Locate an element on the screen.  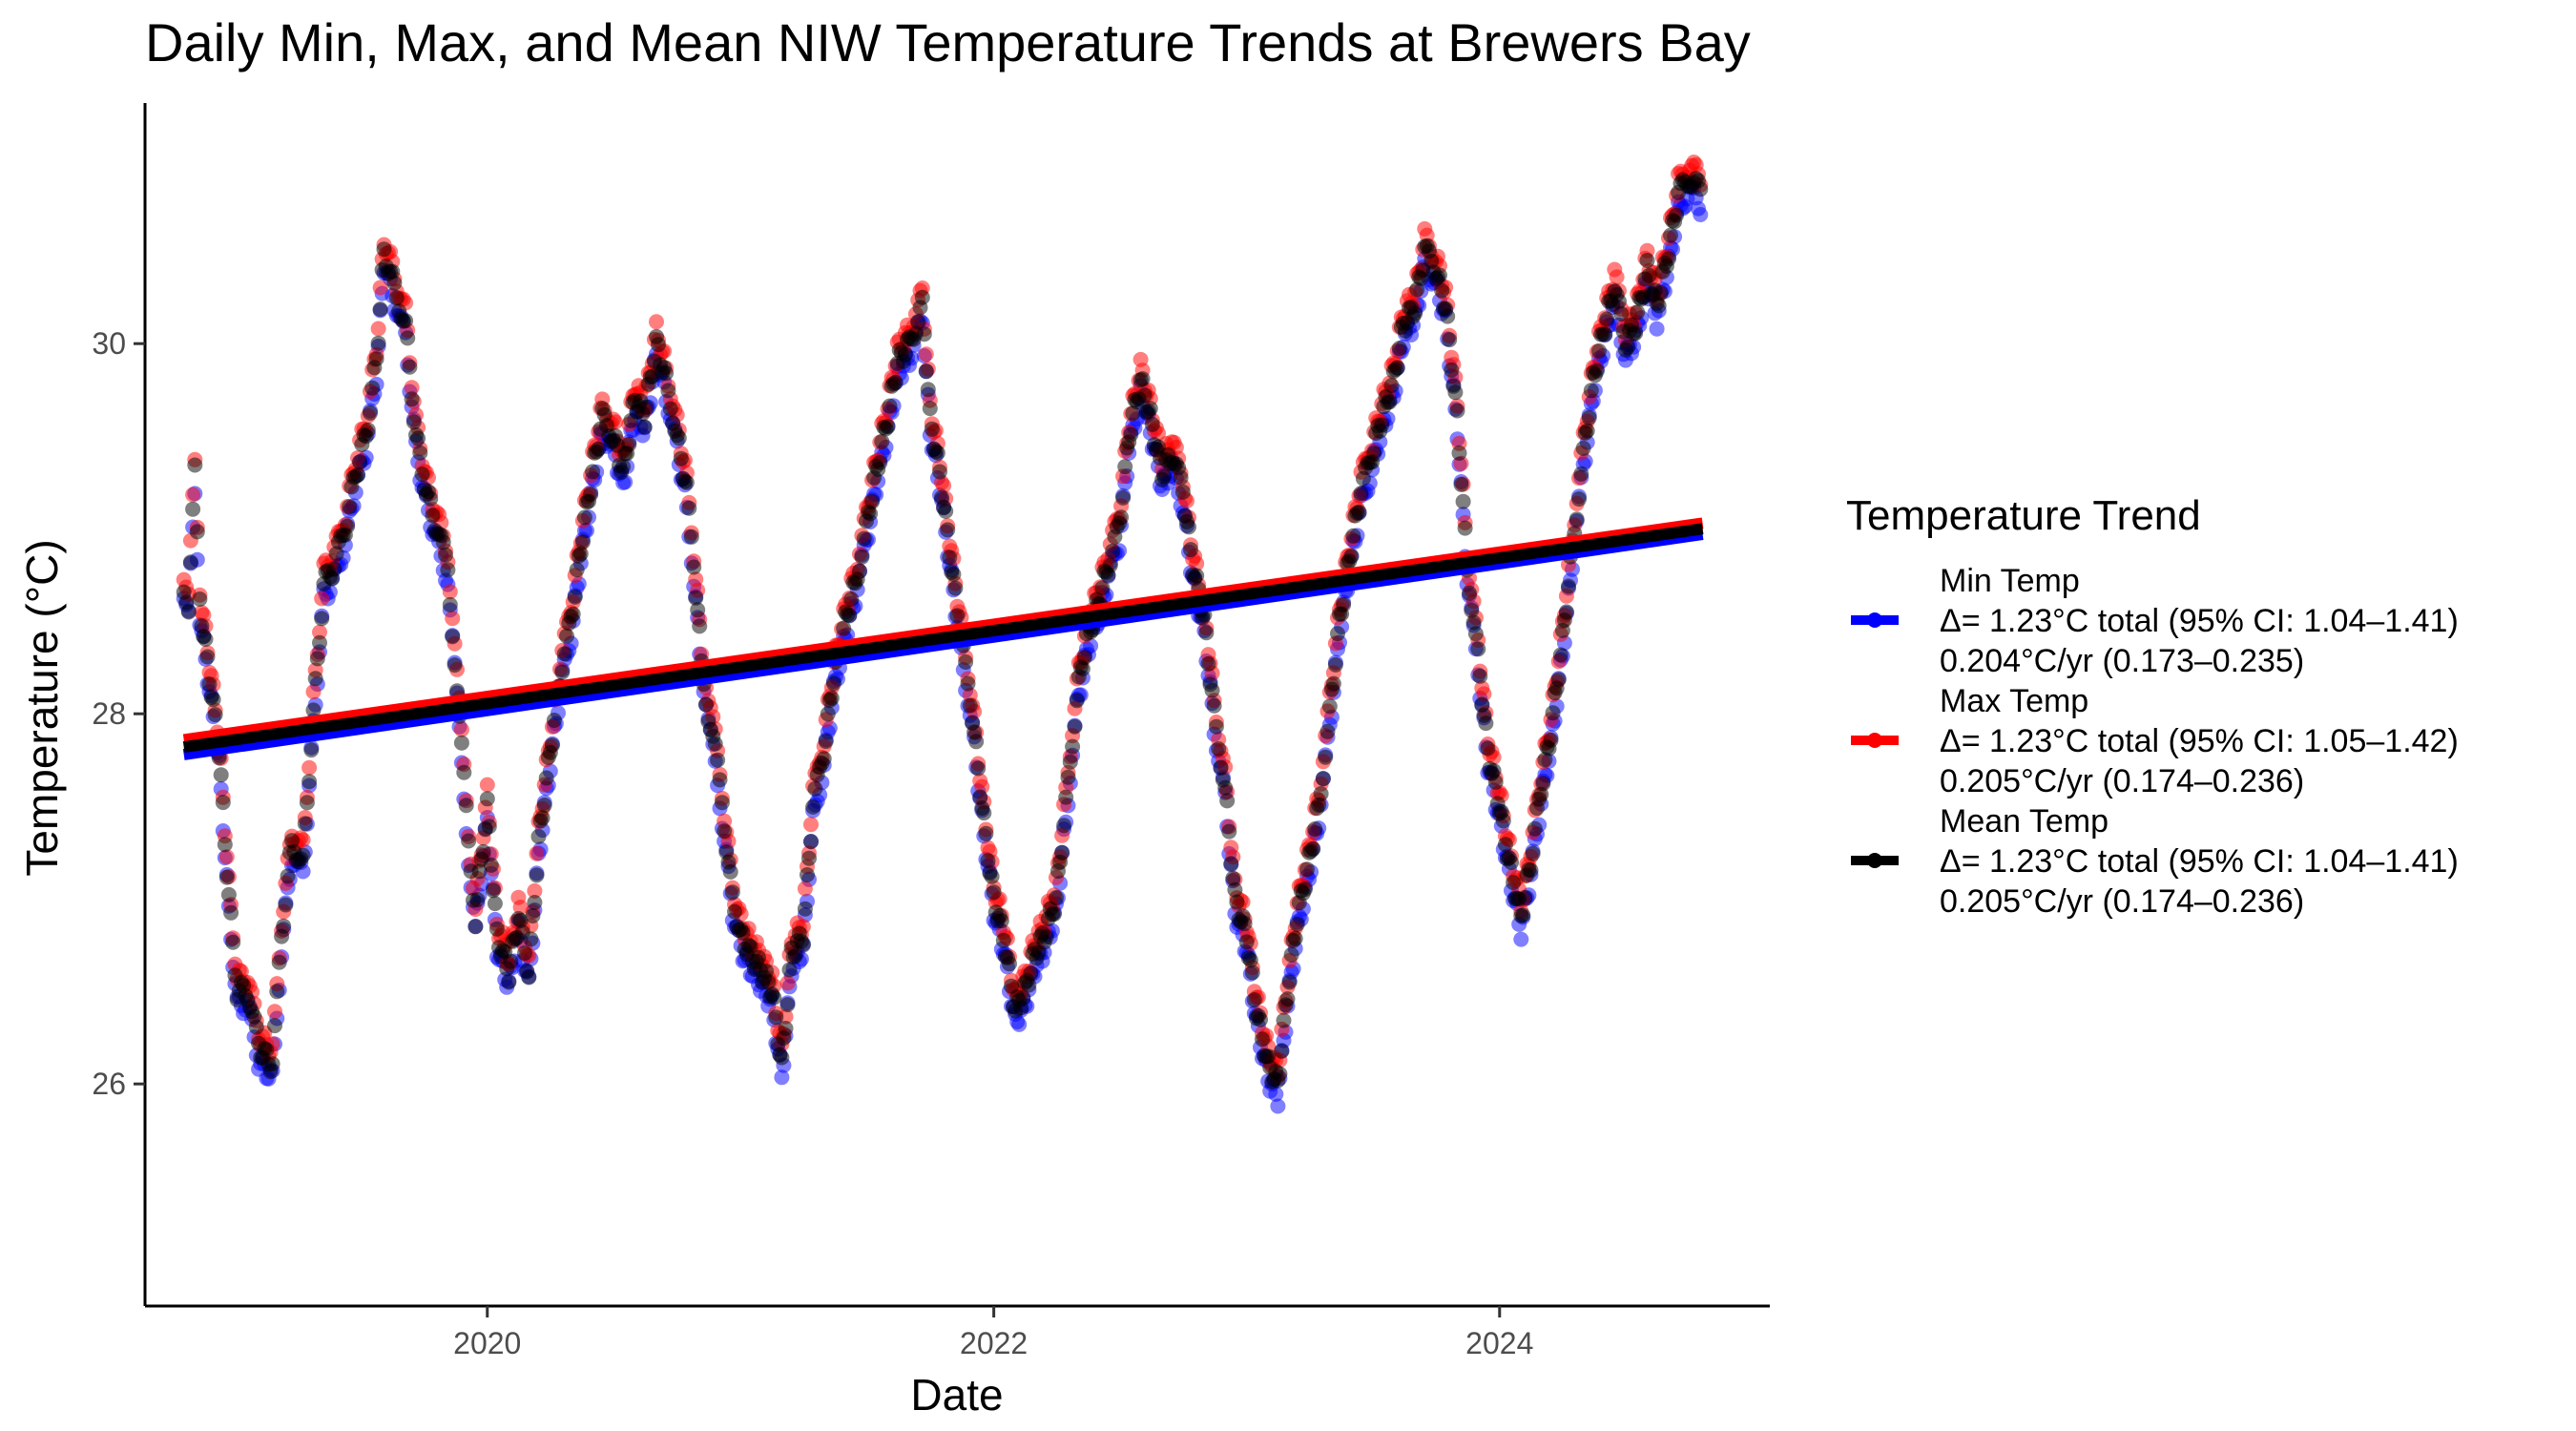
legend-item-label: Δ= 1.23°C total (95% CI: 1.04–1.41) is located at coordinates (2199, 621).